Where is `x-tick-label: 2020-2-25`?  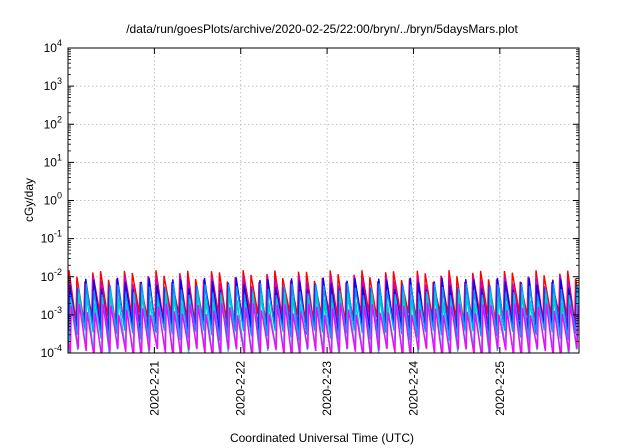
x-tick-label: 2020-2-25 is located at coordinates (500, 388).